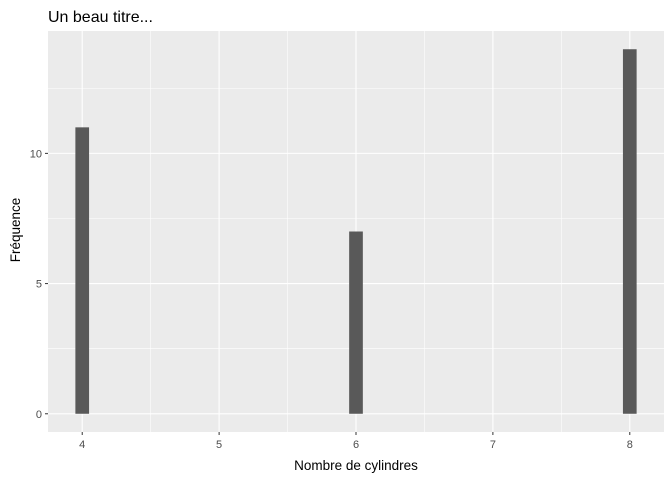 The image size is (672, 480). I want to click on y-axis-title: Fréquence, so click(15, 230).